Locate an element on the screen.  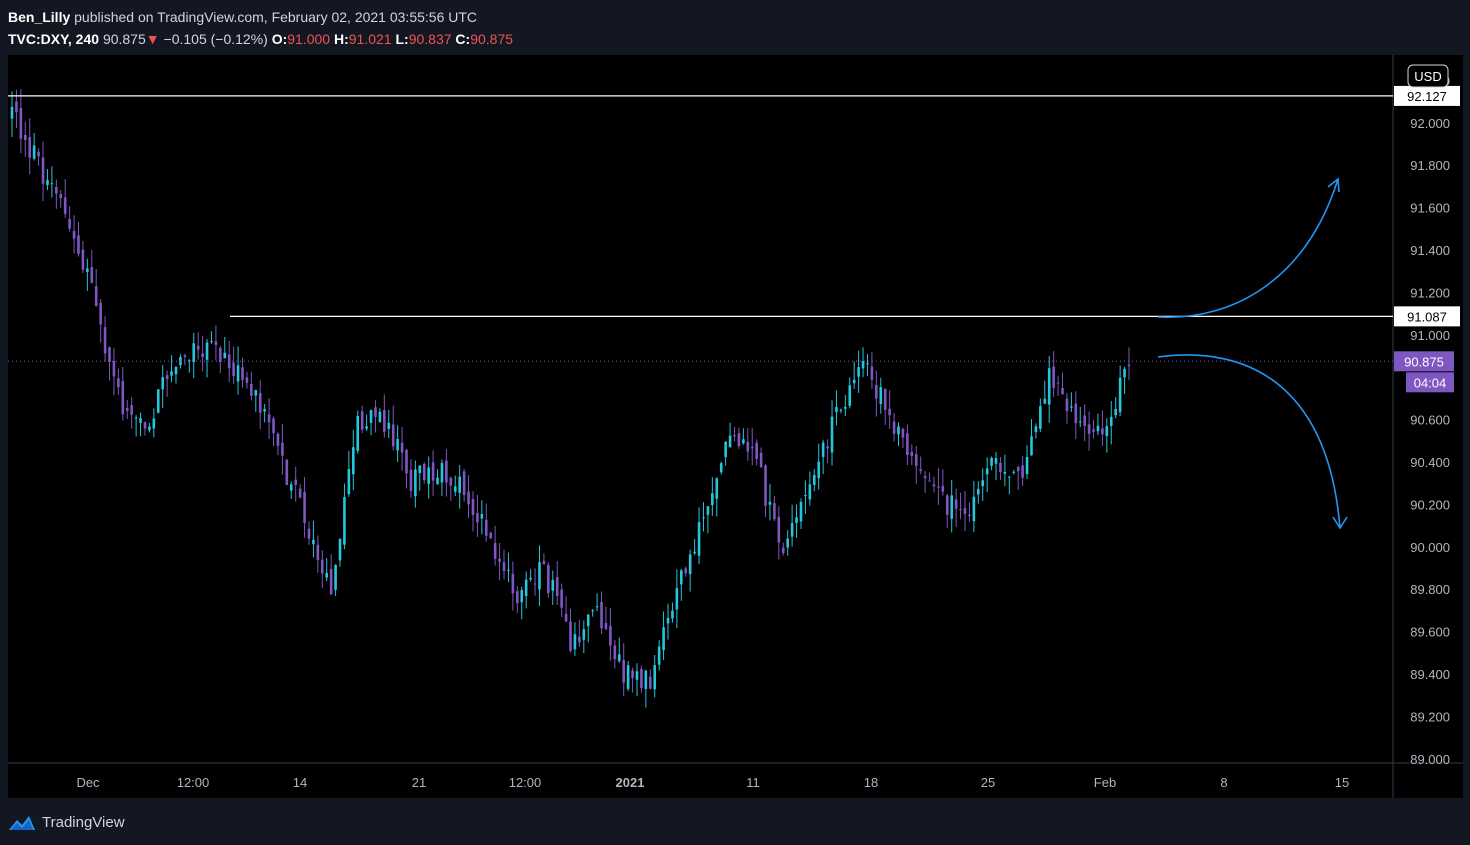
y-tick-label: 90.000 is located at coordinates (1430, 547).